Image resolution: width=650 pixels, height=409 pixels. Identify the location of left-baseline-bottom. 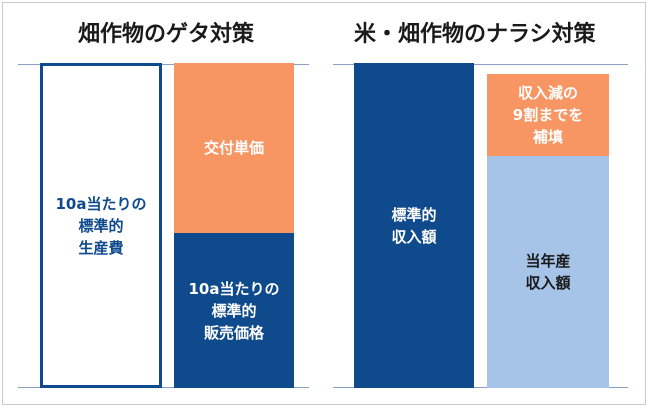
(163, 387).